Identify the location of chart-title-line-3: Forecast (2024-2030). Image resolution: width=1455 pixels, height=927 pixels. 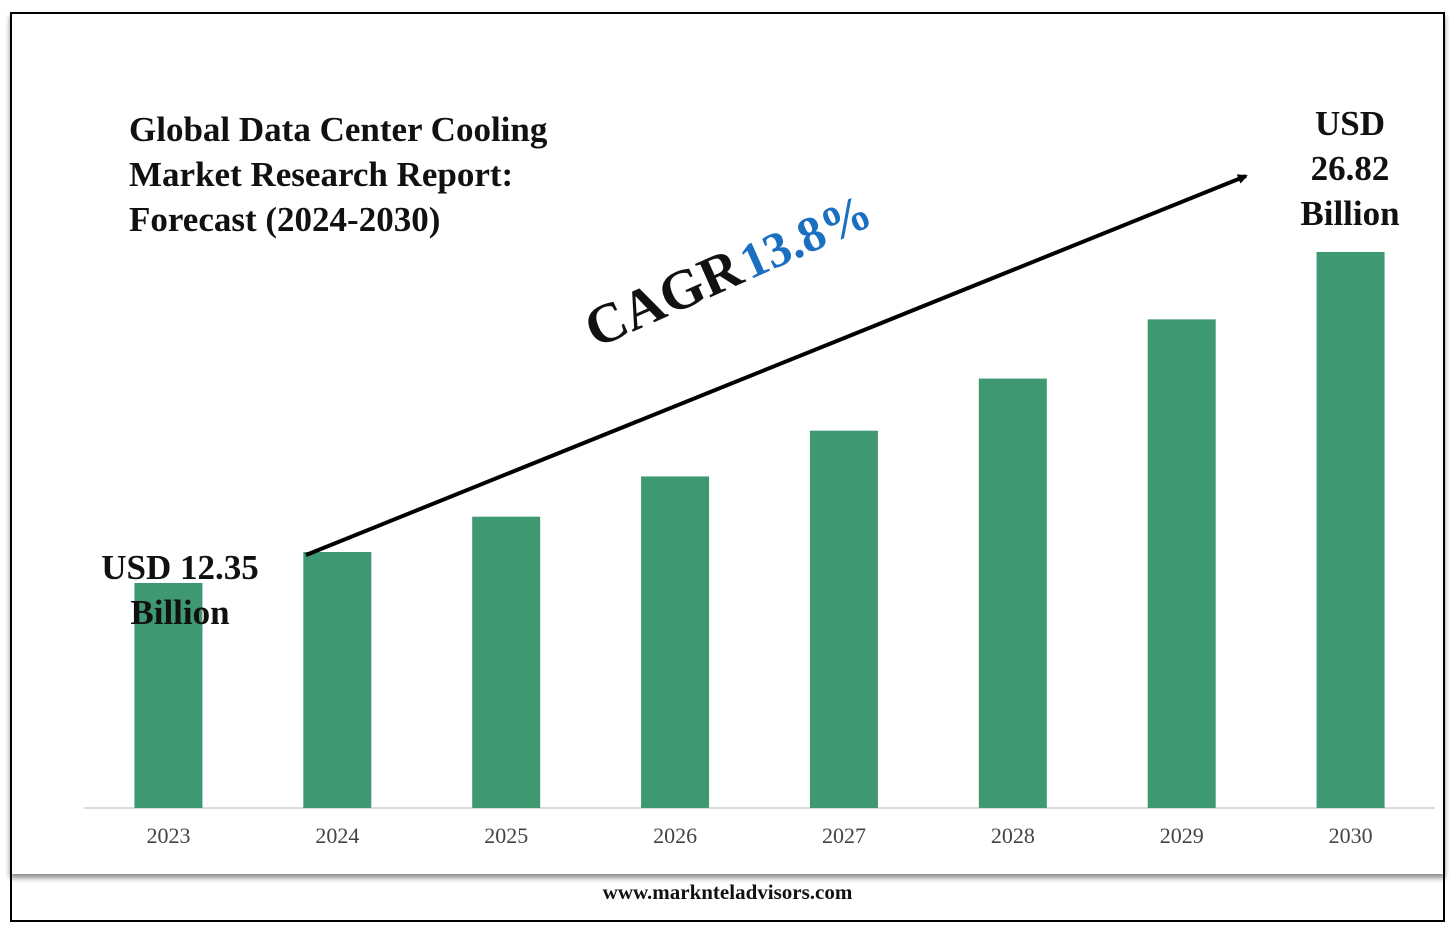
(285, 219).